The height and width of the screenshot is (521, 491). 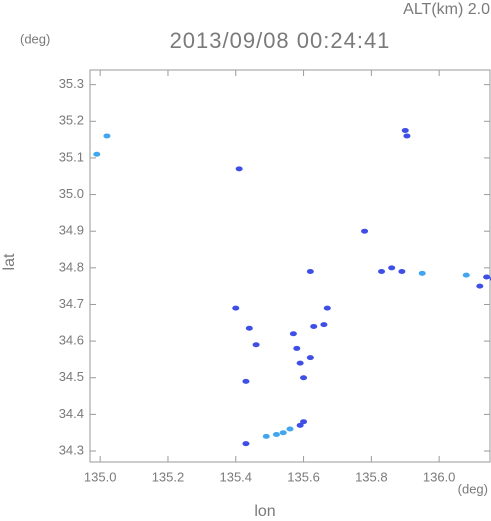 What do you see at coordinates (371, 476) in the screenshot?
I see `x-tick-label: 135.8` at bounding box center [371, 476].